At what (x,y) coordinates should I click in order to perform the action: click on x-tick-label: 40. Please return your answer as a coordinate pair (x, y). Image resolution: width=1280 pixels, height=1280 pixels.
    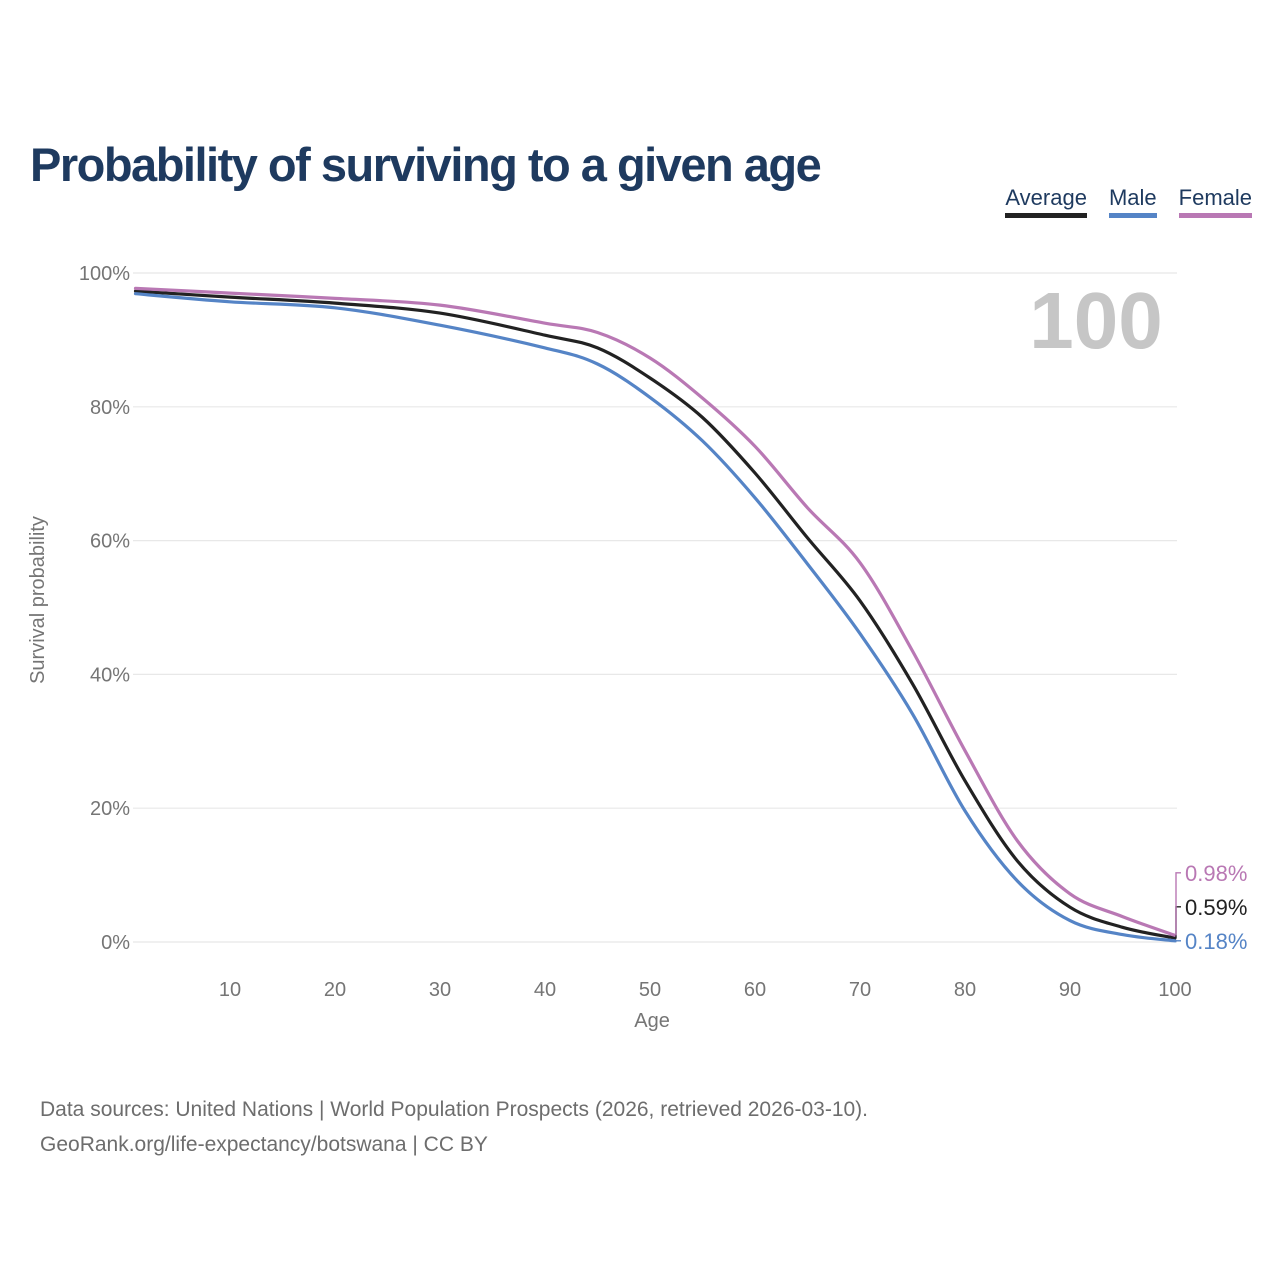
    Looking at the image, I should click on (545, 990).